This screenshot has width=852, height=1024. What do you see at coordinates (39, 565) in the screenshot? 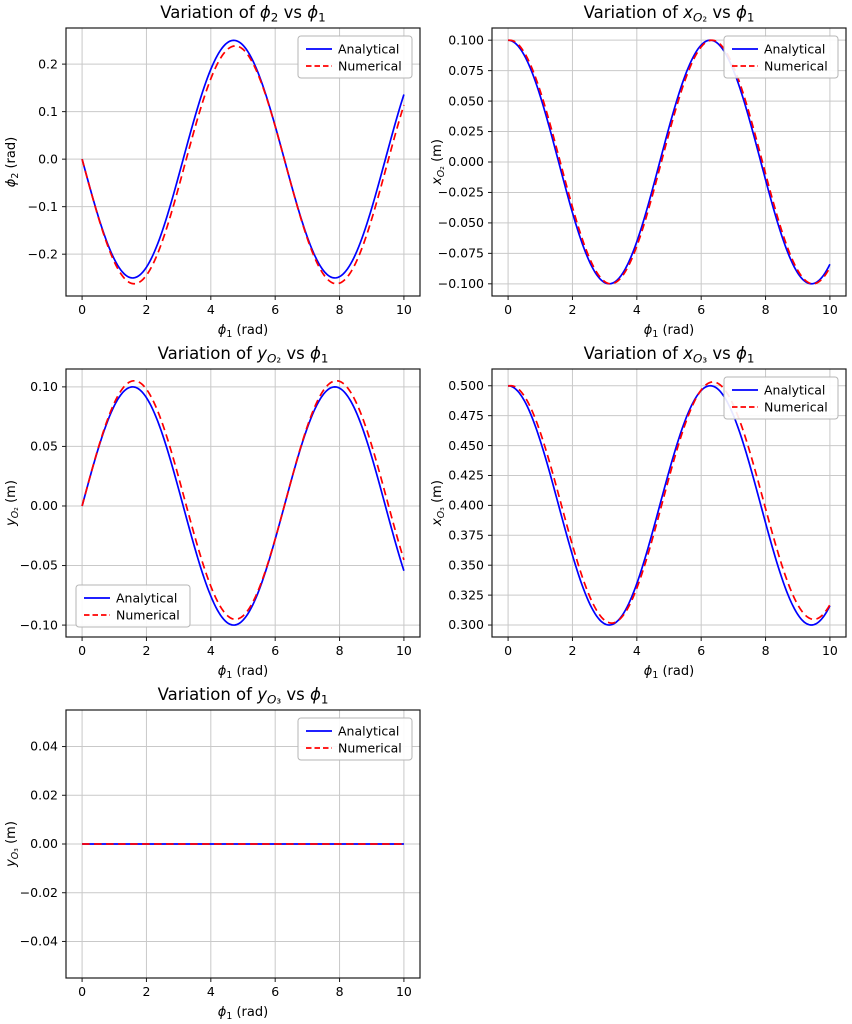
I see `svg-text: −0.05` at bounding box center [39, 565].